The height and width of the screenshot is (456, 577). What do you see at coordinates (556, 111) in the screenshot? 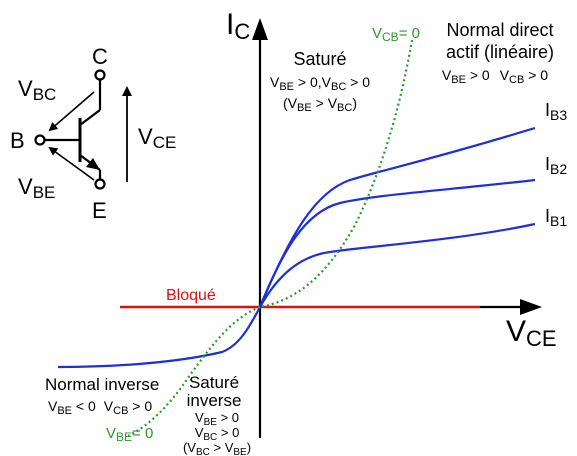
I see `label-ib3: IB3` at bounding box center [556, 111].